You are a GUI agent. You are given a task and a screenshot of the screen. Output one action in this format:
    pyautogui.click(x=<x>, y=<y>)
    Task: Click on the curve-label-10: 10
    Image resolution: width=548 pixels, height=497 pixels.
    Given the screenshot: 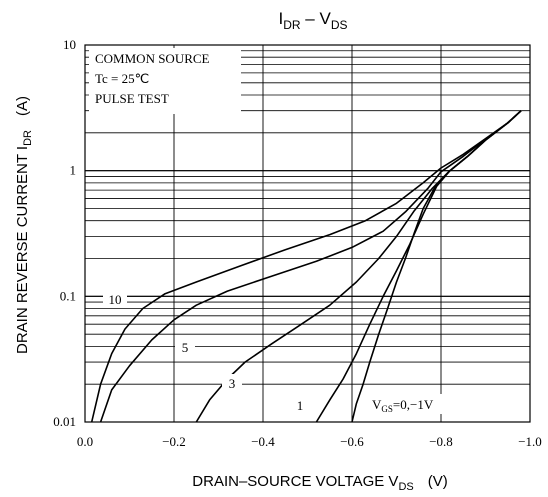 What is the action you would take?
    pyautogui.click(x=115, y=299)
    